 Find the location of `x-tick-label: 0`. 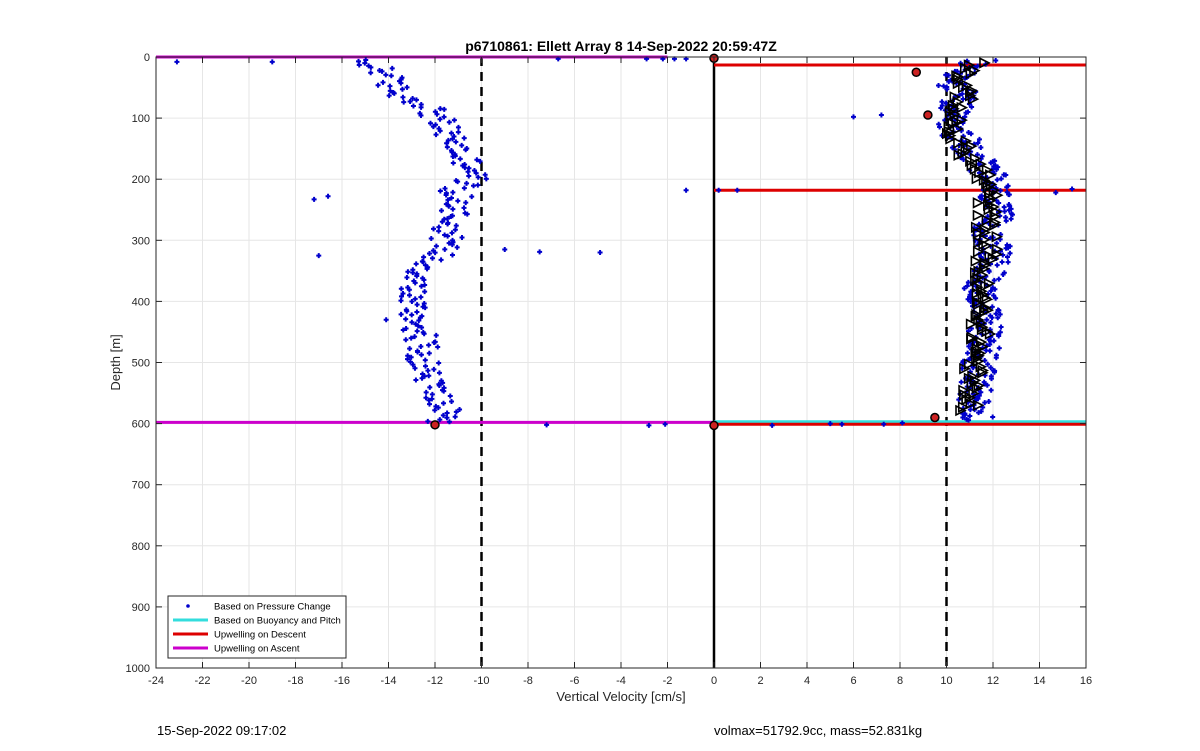

x-tick-label: 0 is located at coordinates (714, 681).